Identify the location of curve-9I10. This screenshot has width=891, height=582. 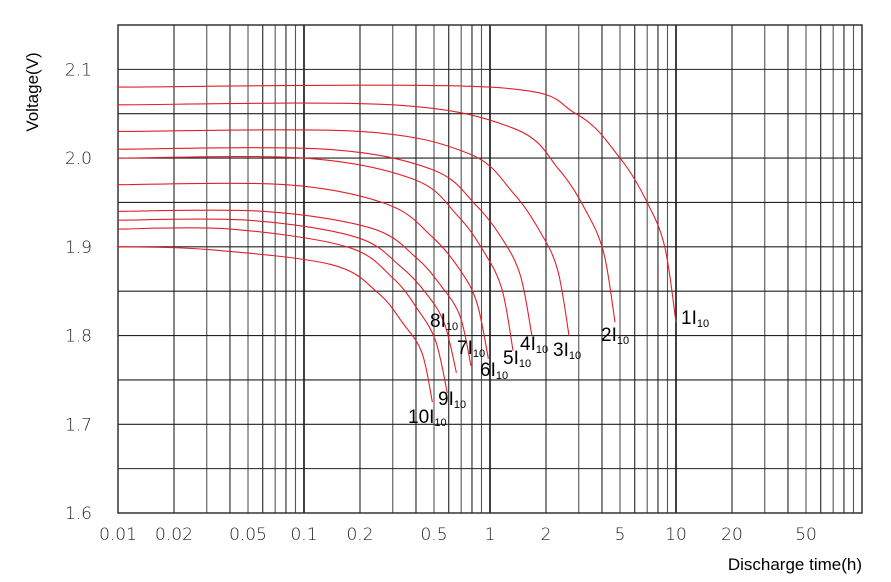
(282, 310).